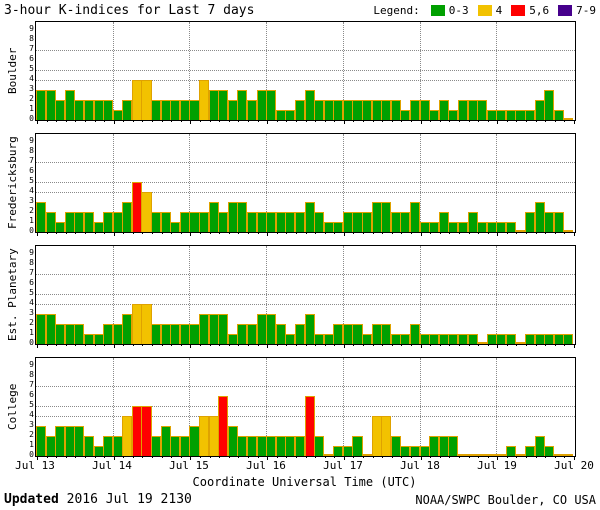 This screenshot has height=510, width=600. What do you see at coordinates (305, 304) in the screenshot?
I see `h-gridline-k4` at bounding box center [305, 304].